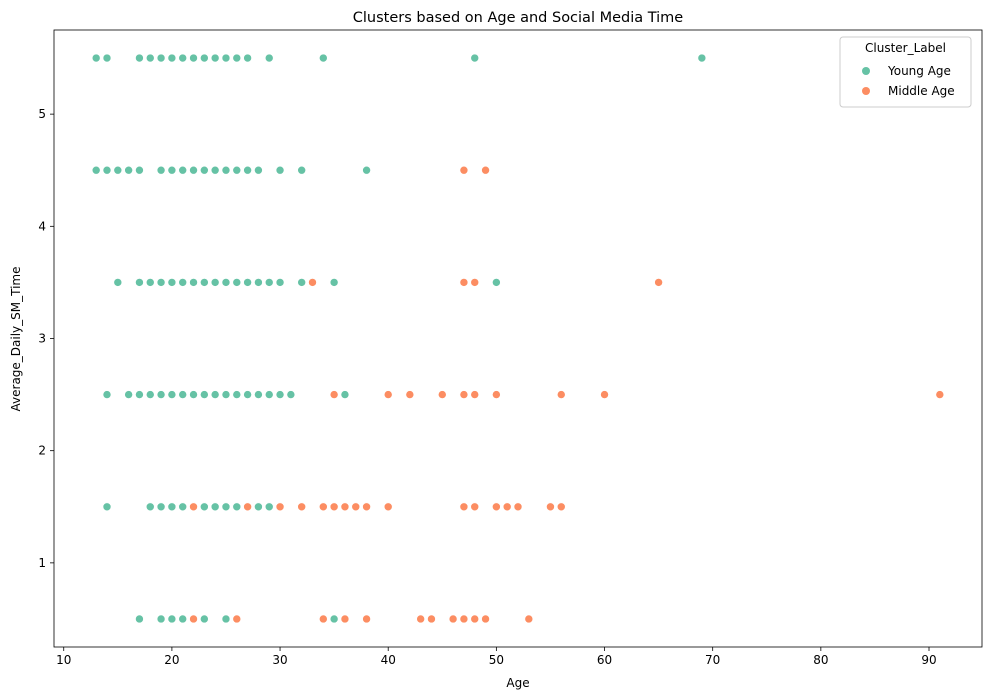 This screenshot has width=988, height=699. What do you see at coordinates (496, 660) in the screenshot?
I see `x-tick-label: 50` at bounding box center [496, 660].